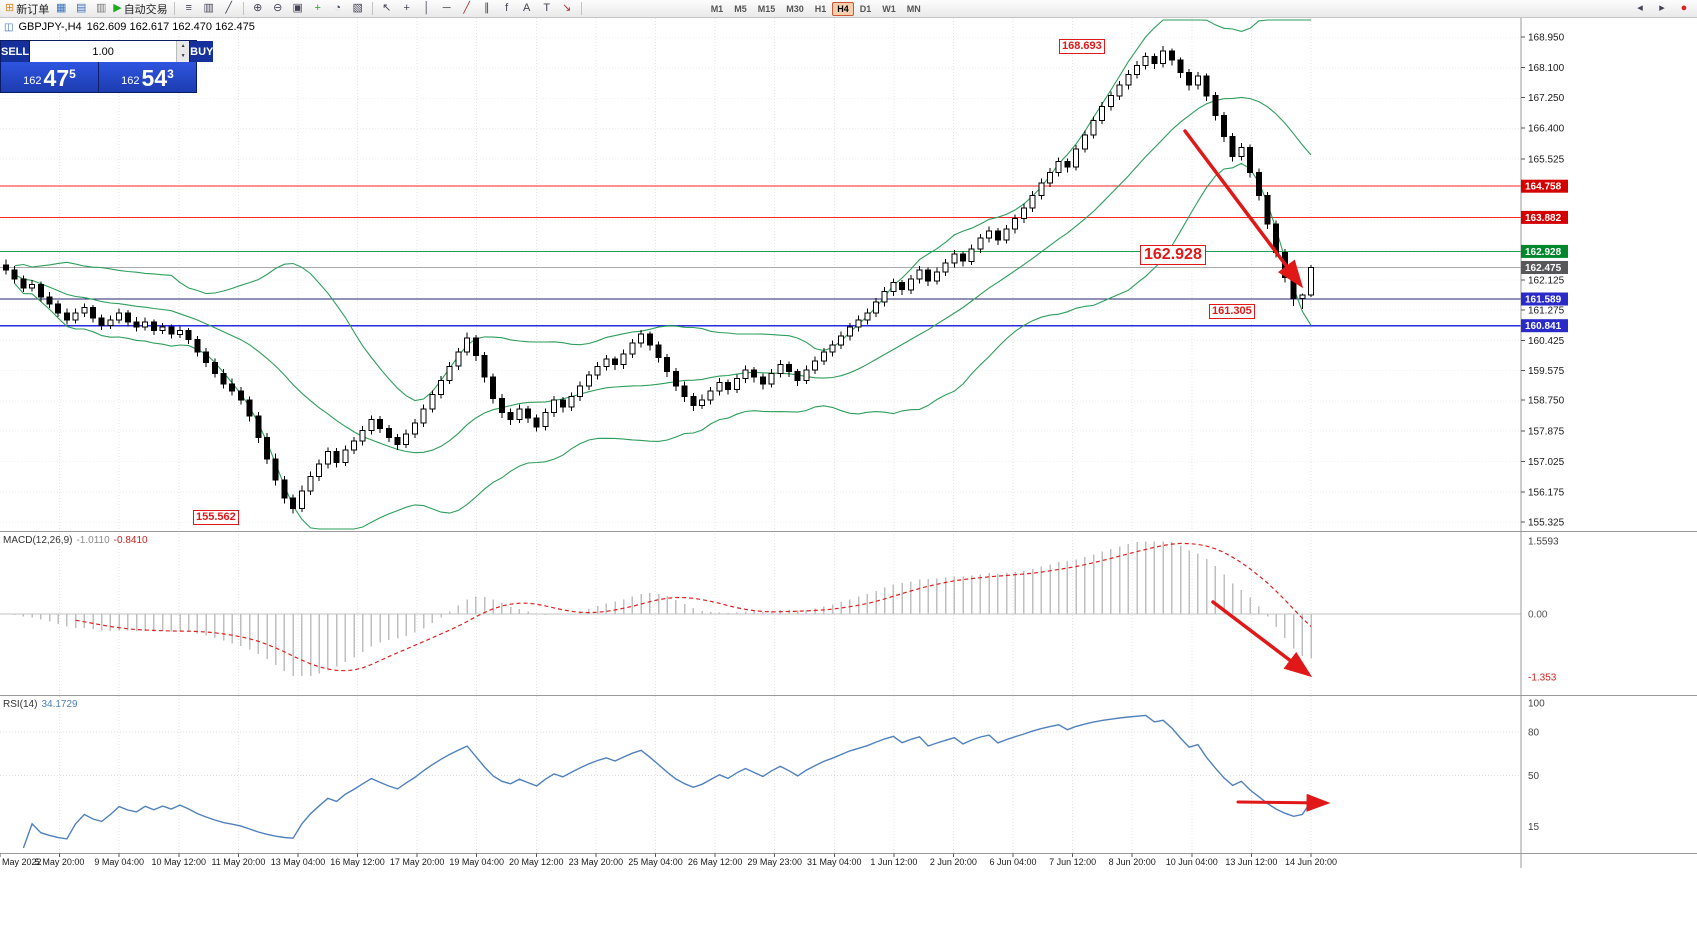 The image size is (1697, 941). I want to click on timeframe-button-h1: H1, so click(820, 8).